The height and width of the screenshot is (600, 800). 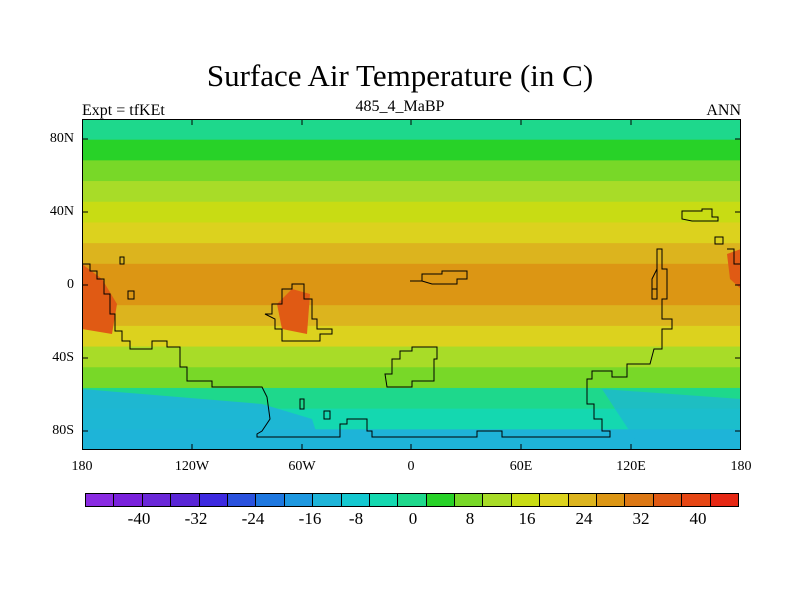 I want to click on lon-label-0: 0, so click(x=411, y=466).